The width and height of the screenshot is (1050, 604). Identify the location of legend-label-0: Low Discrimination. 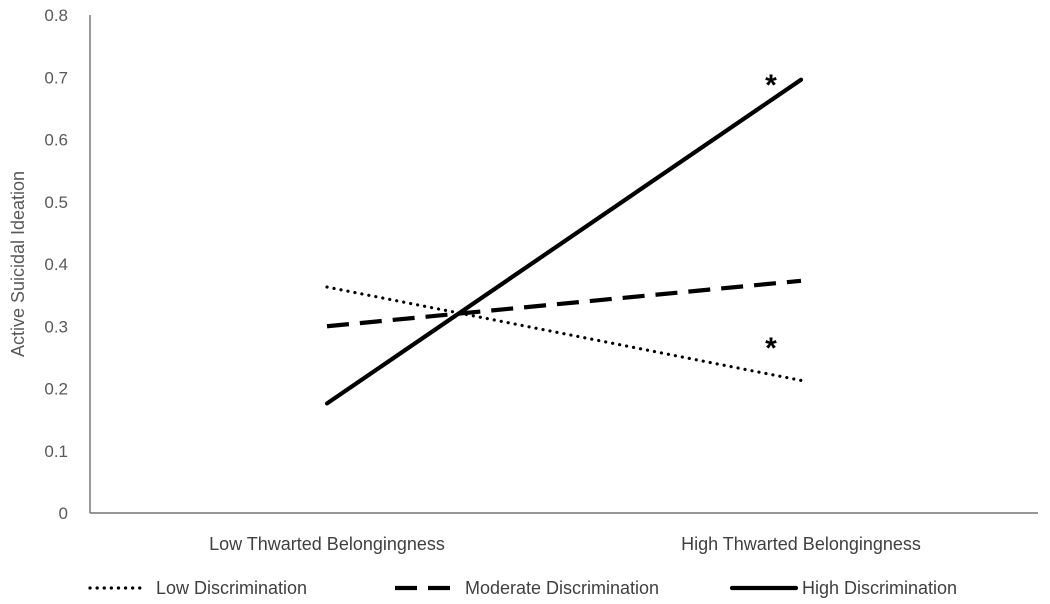
(231, 588).